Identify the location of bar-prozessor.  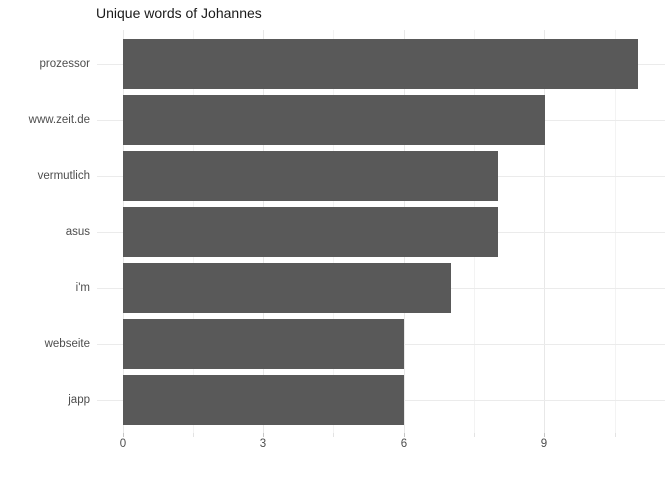
(380, 64).